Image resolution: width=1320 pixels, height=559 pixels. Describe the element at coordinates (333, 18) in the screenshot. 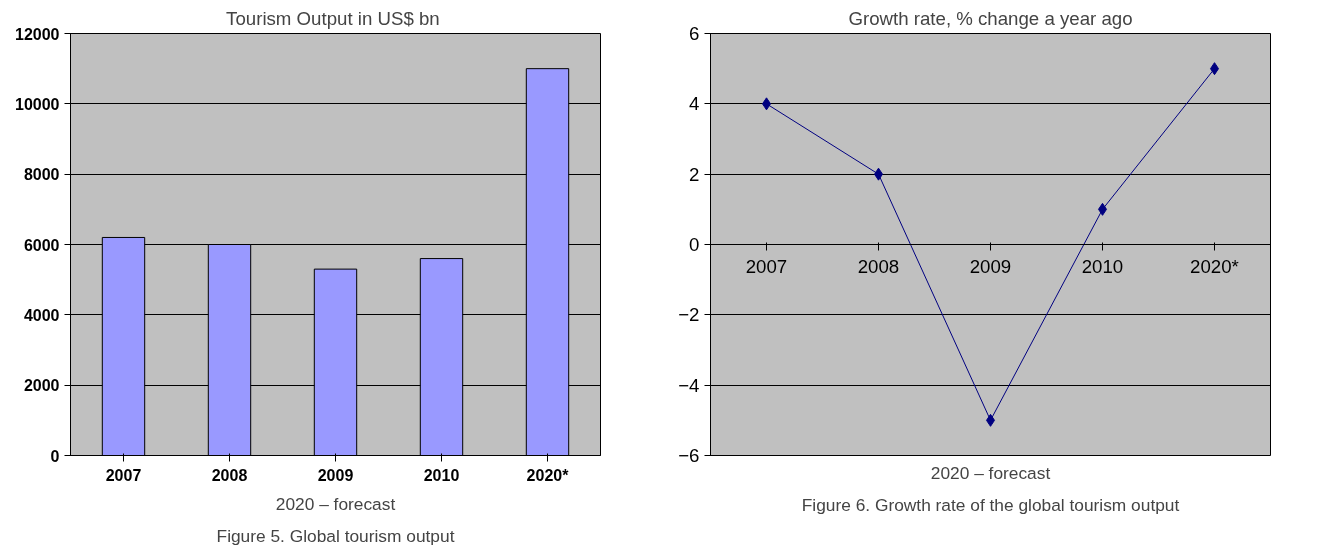

I see `chart-title: Tourism Output in US$ bn` at that location.